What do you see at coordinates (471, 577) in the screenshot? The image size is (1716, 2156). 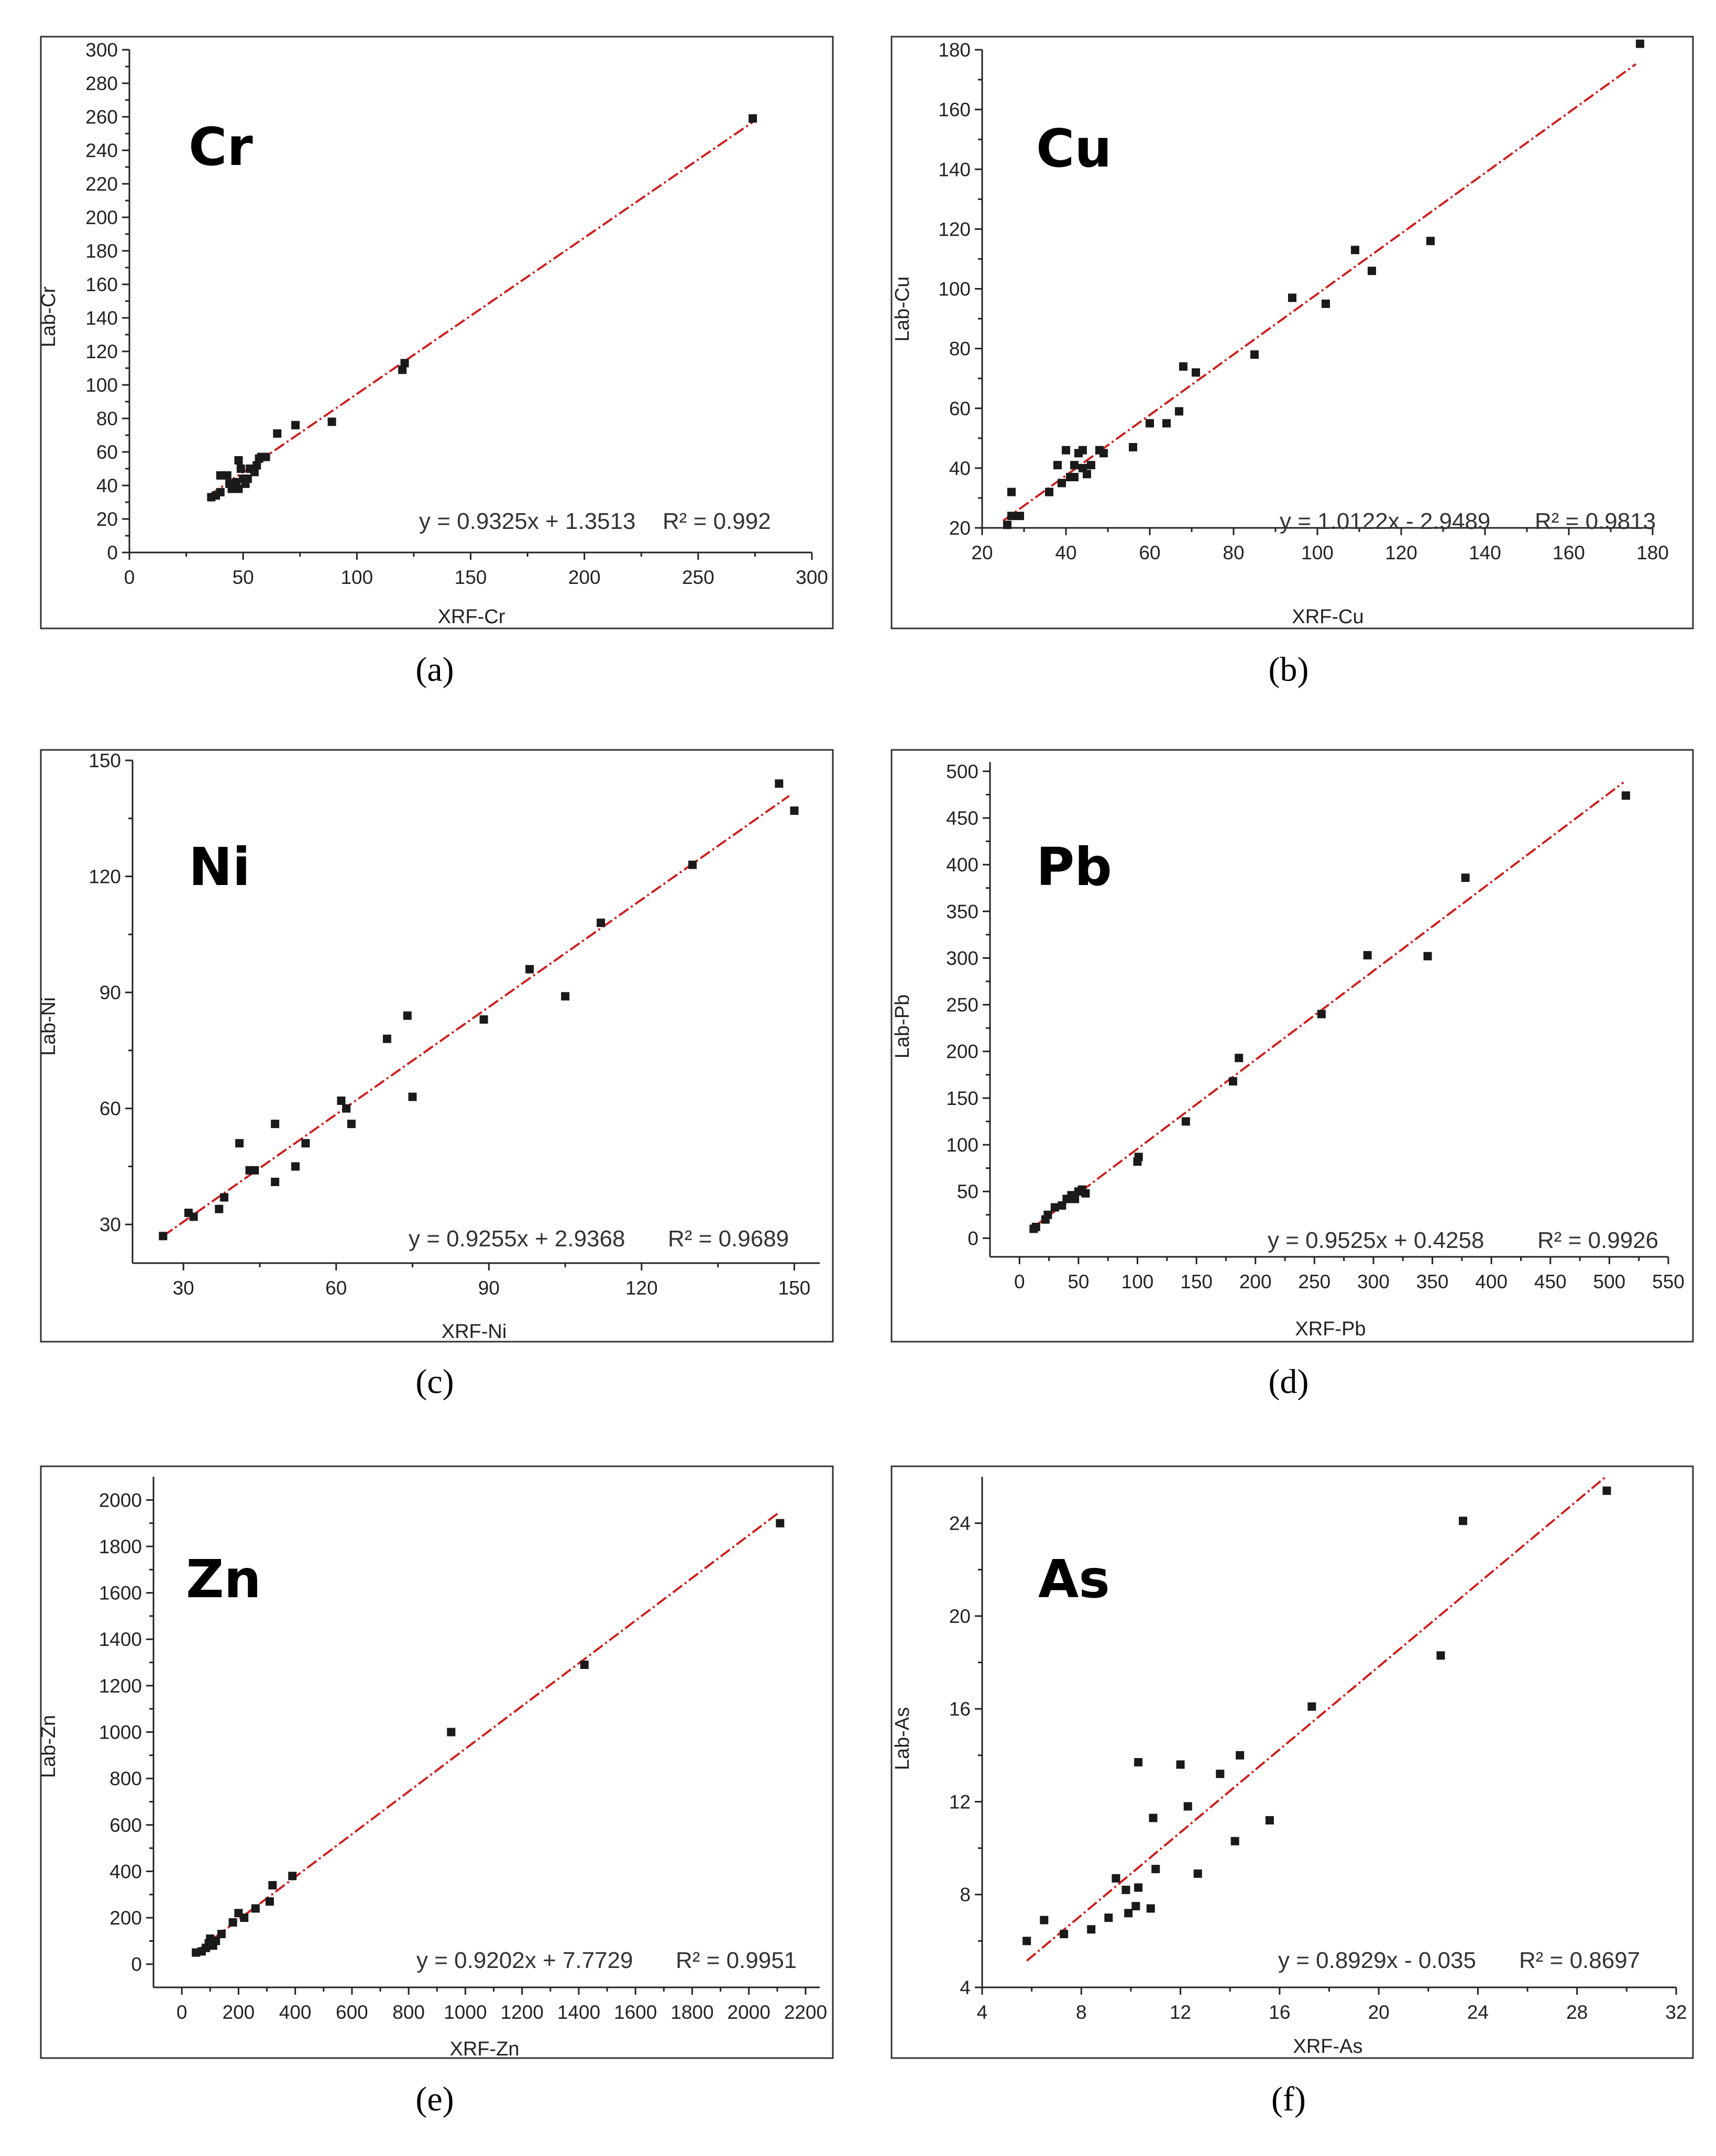 I see `x-tick-label: 150` at bounding box center [471, 577].